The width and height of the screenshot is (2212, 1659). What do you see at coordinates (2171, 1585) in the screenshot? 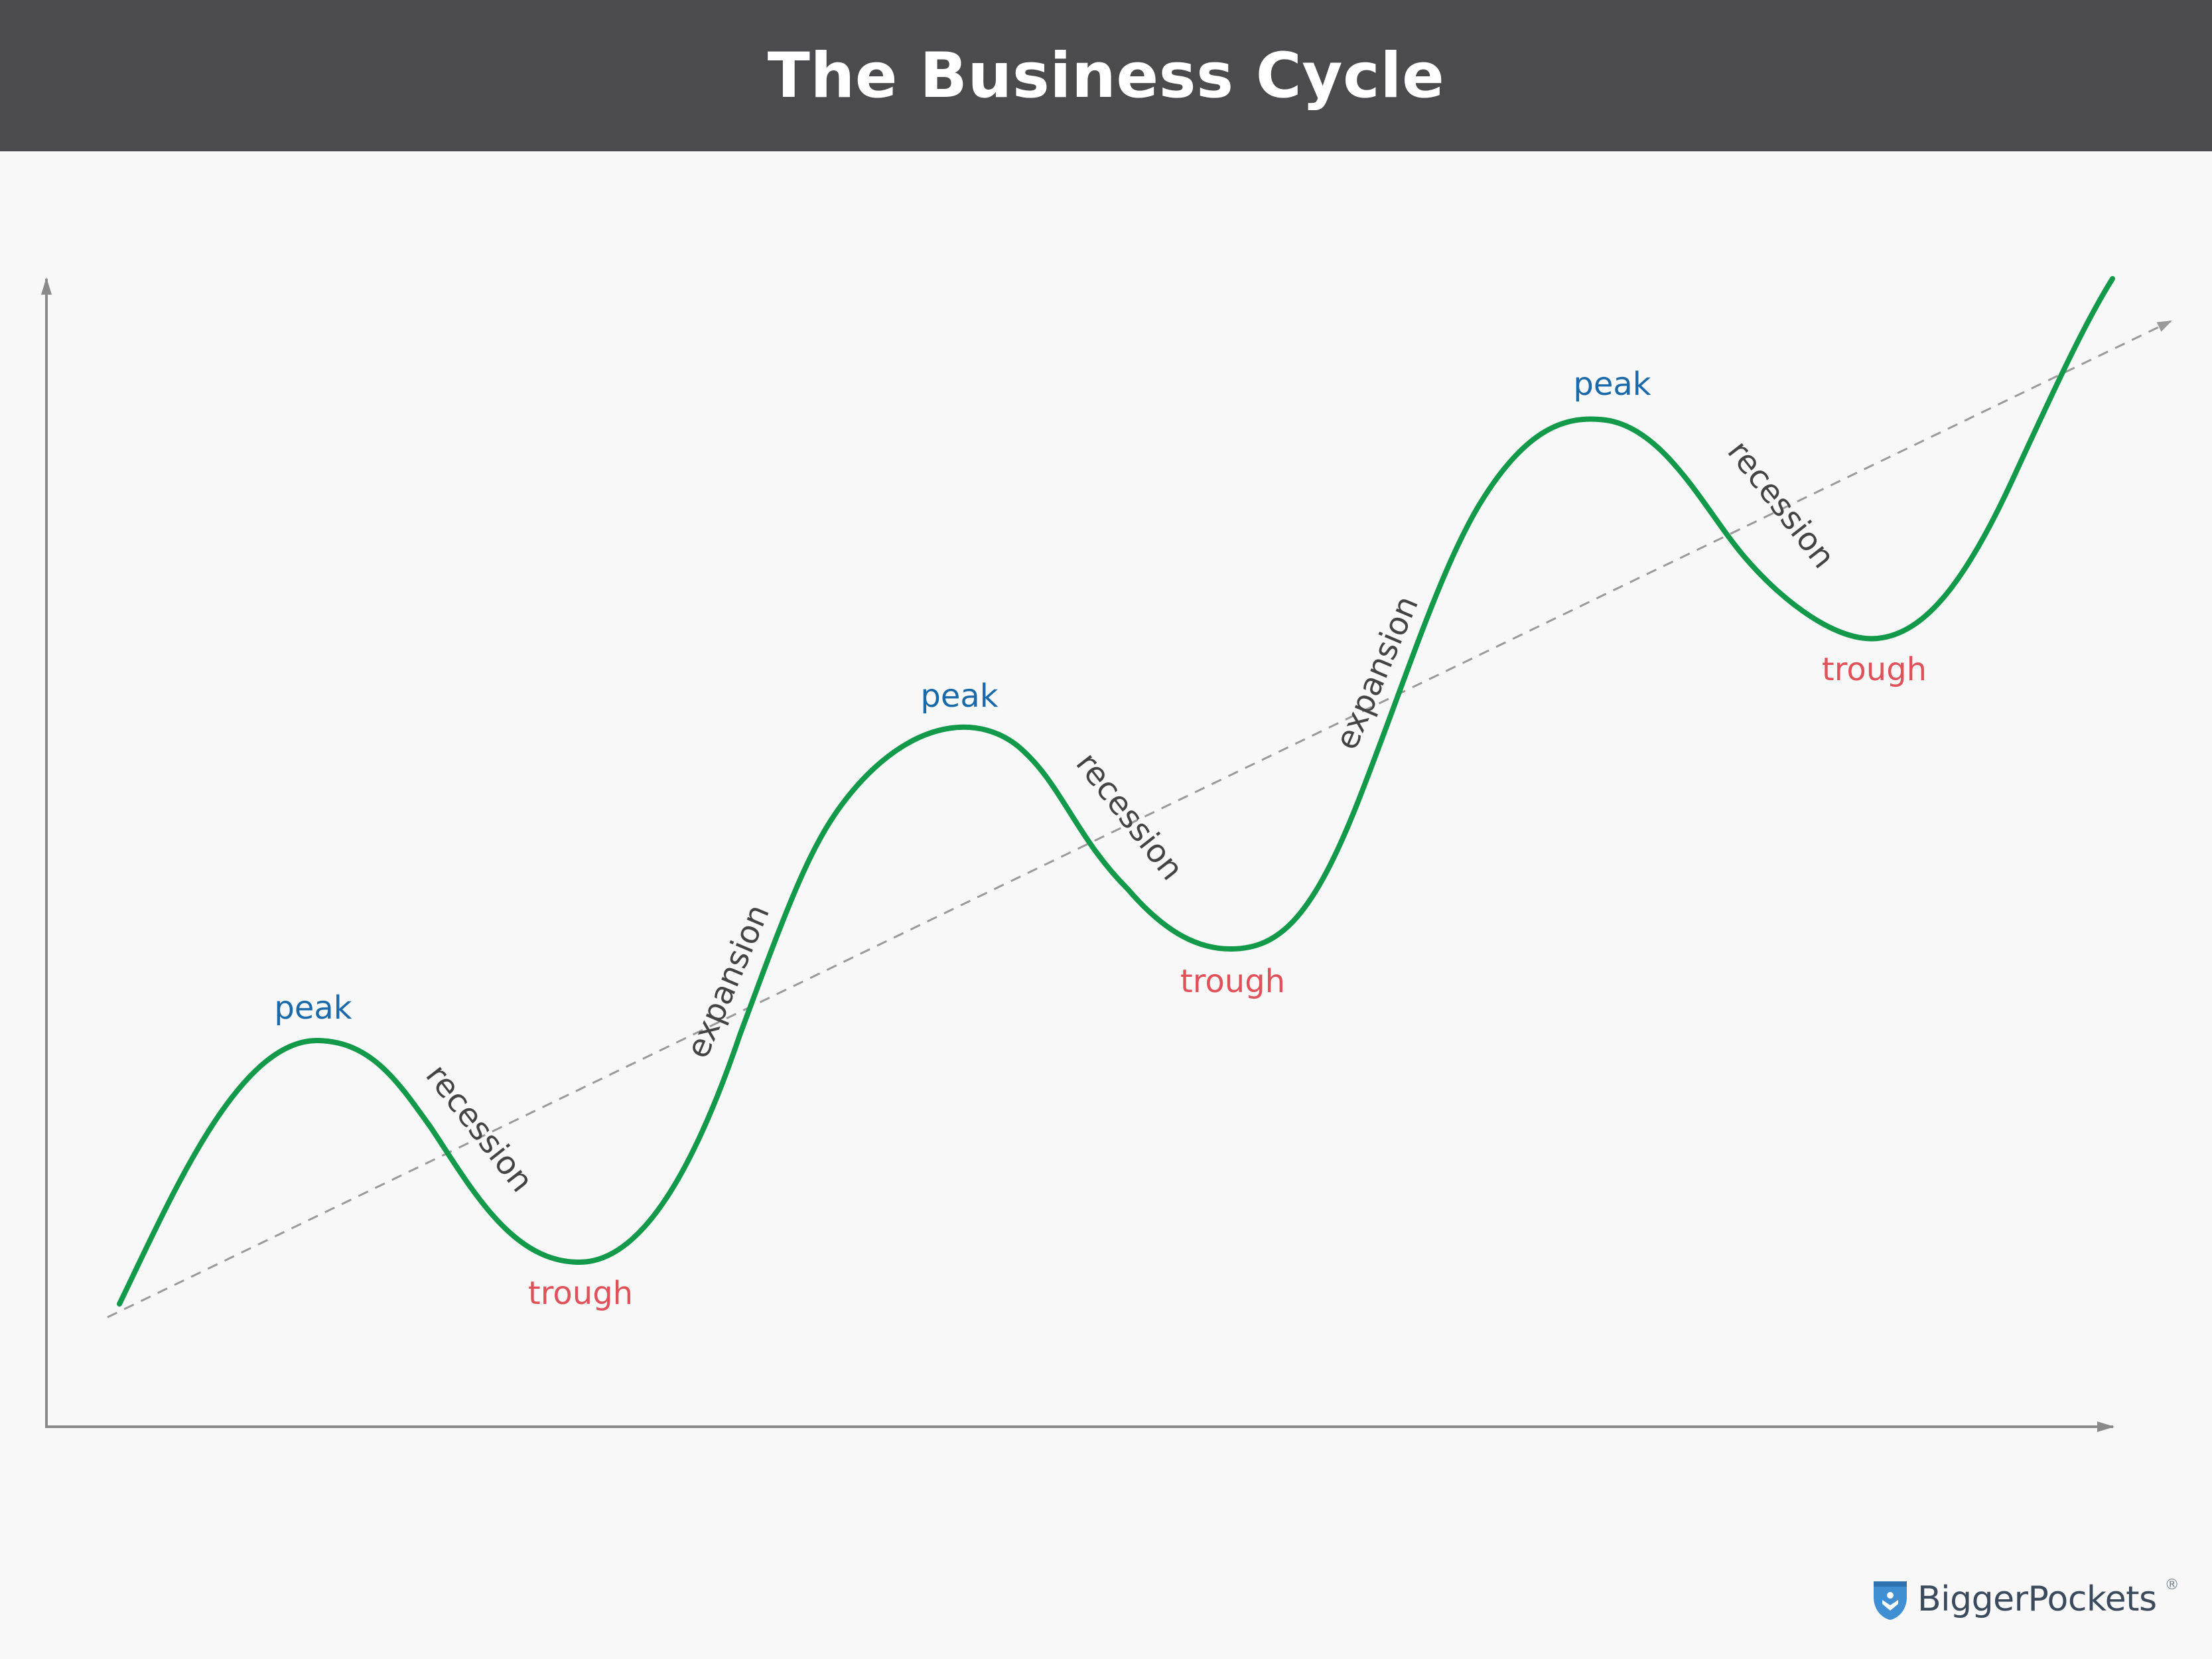
I see `registered-mark: ®` at bounding box center [2171, 1585].